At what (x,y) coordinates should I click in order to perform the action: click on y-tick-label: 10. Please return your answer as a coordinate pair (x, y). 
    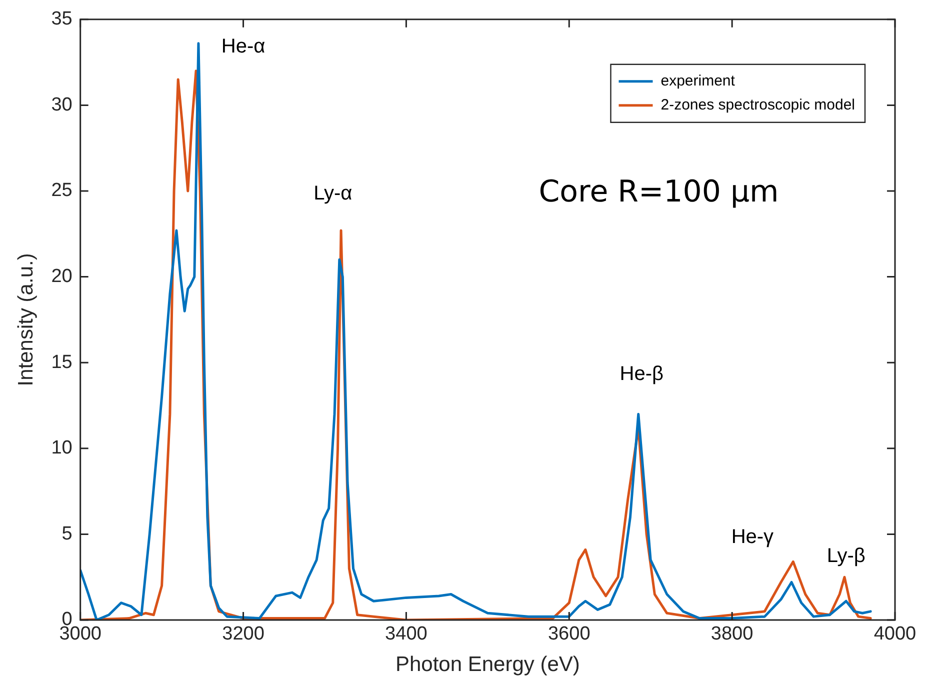
    Looking at the image, I should click on (61, 448).